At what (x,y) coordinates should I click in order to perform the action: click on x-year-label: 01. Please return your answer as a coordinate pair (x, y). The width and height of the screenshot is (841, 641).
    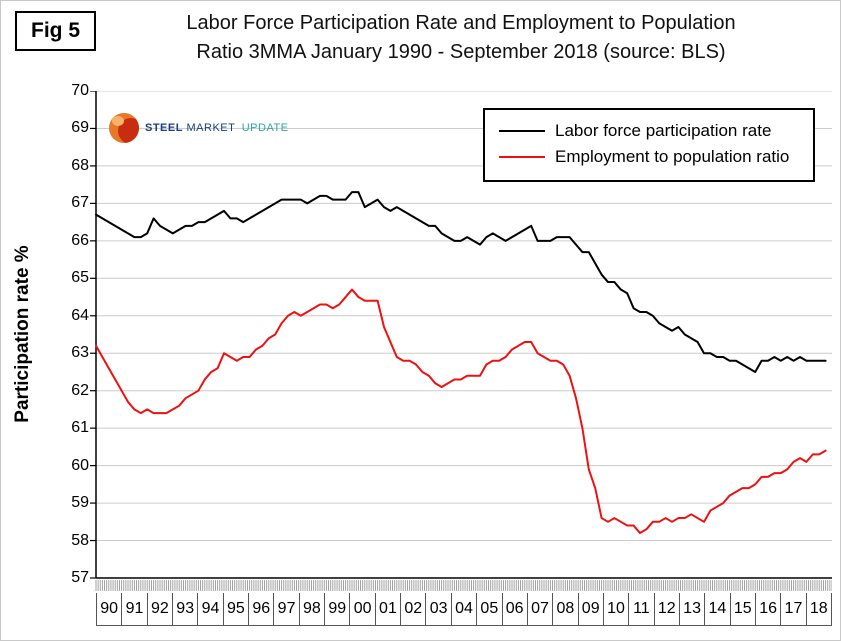
    Looking at the image, I should click on (389, 609).